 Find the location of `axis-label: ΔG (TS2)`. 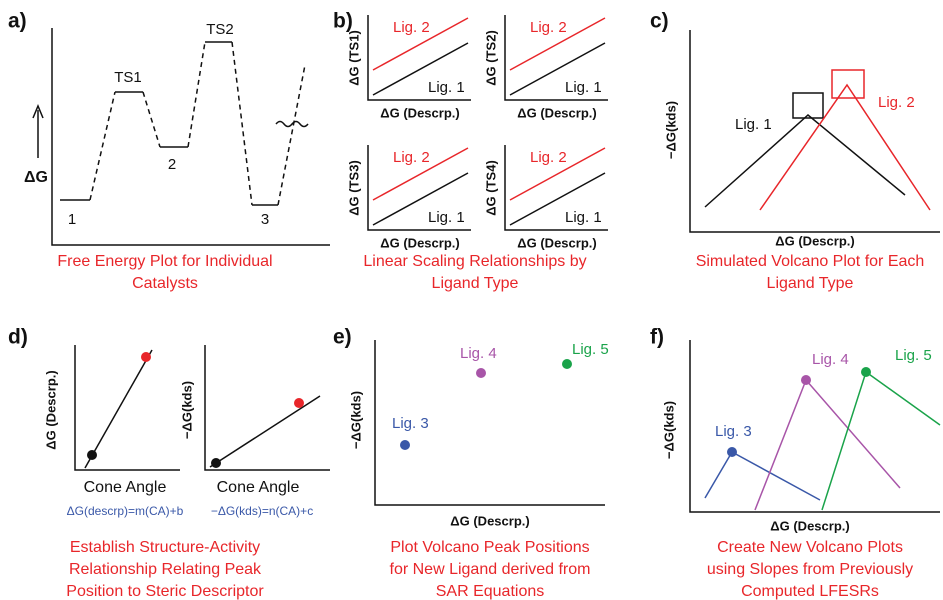

axis-label: ΔG (TS2) is located at coordinates (490, 58).